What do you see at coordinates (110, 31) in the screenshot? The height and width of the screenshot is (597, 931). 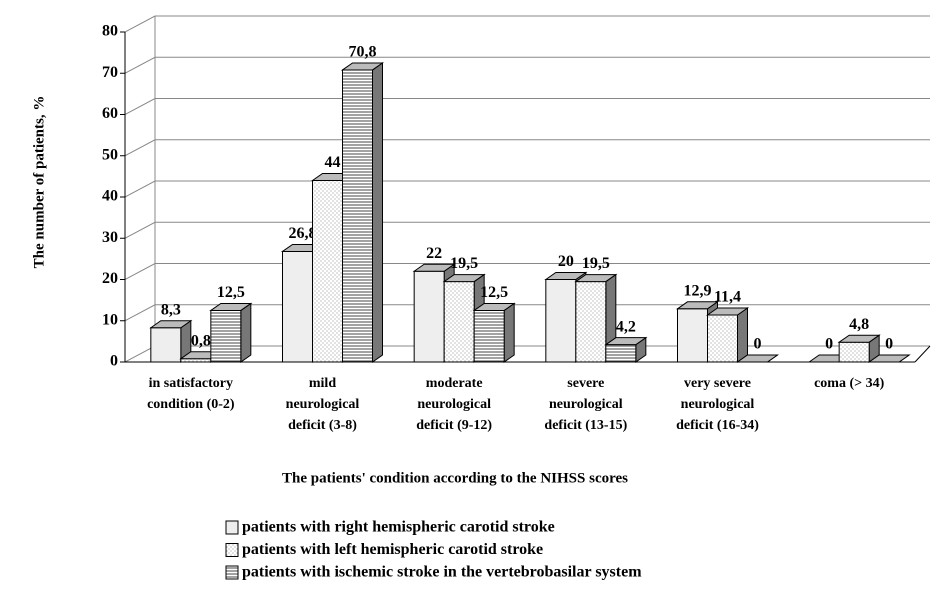 I see `y-tick-label: 80` at bounding box center [110, 31].